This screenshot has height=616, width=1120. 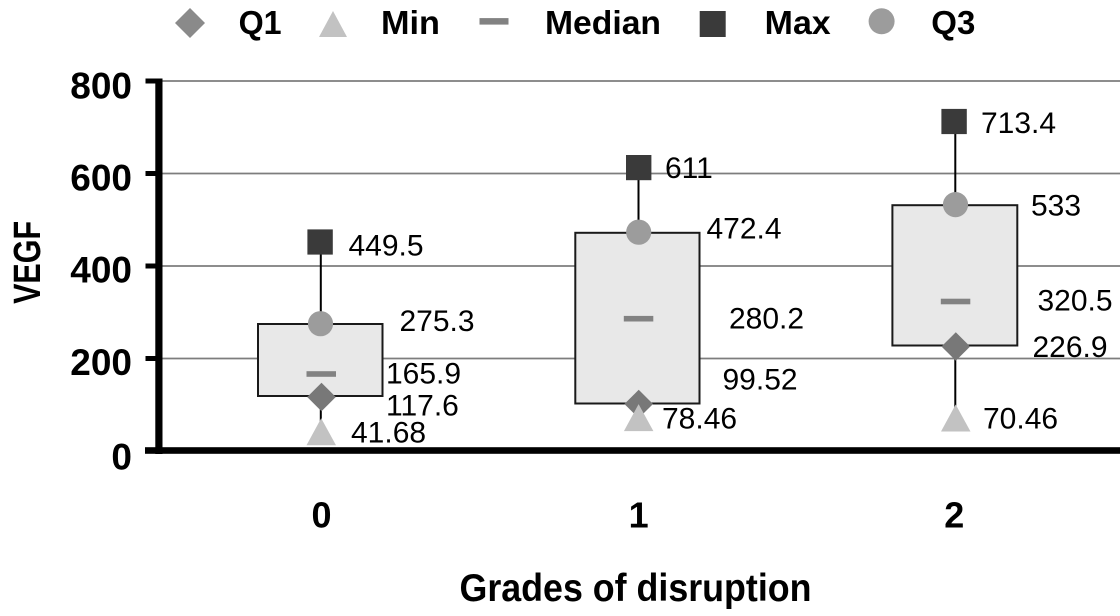 What do you see at coordinates (689, 168) in the screenshot?
I see `svg-text: 611` at bounding box center [689, 168].